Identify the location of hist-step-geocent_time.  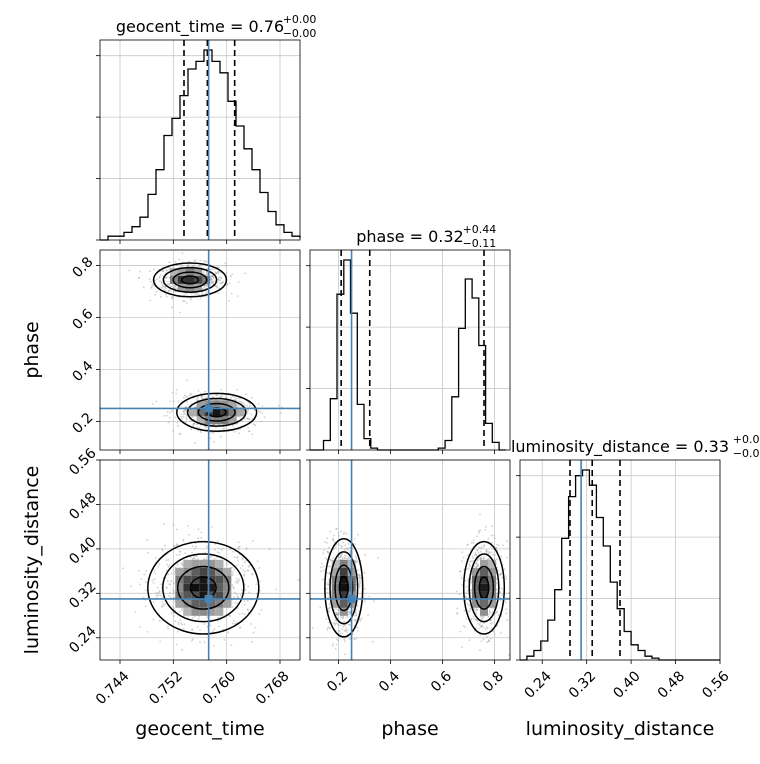
(200, 145).